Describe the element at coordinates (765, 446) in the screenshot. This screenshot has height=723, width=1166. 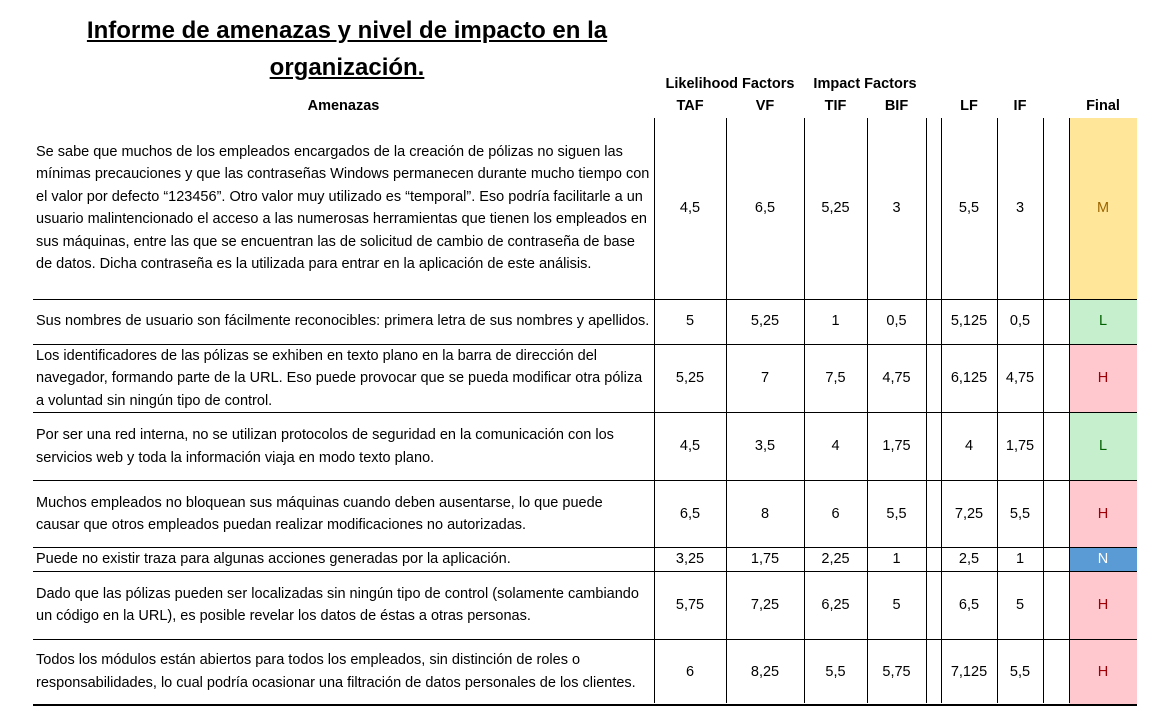
I see `vf-value: 3,5` at that location.